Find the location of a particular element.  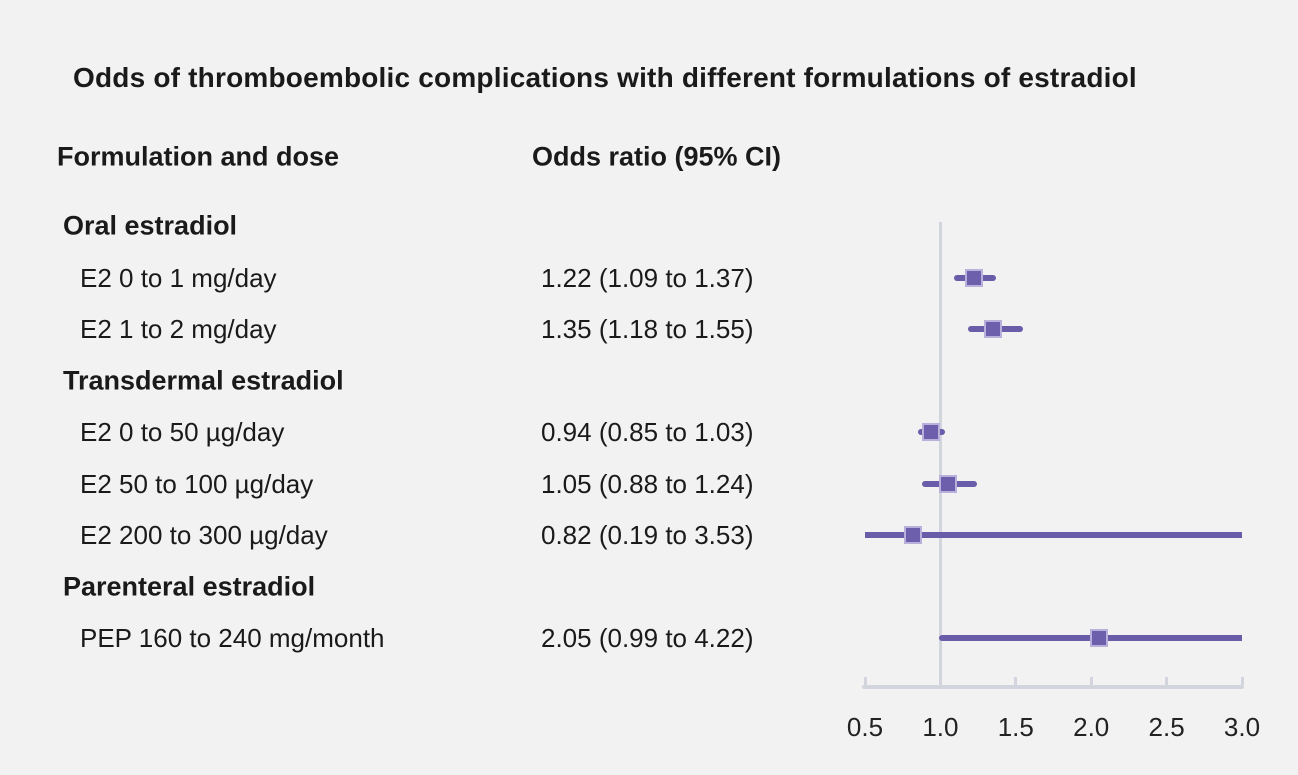

dose-label: E2 0 to 1 mg/day is located at coordinates (178, 277).